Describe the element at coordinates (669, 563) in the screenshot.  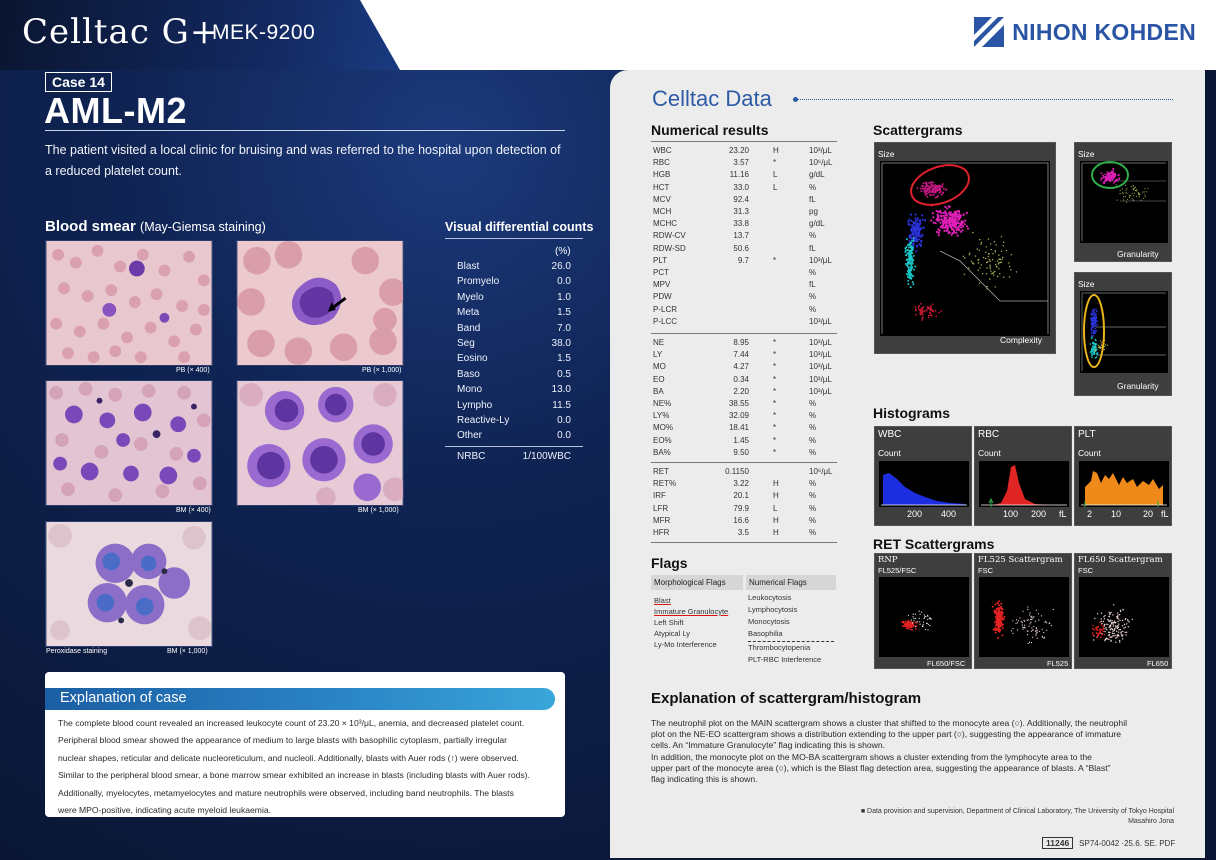
I see `flags-heading: Flags` at that location.